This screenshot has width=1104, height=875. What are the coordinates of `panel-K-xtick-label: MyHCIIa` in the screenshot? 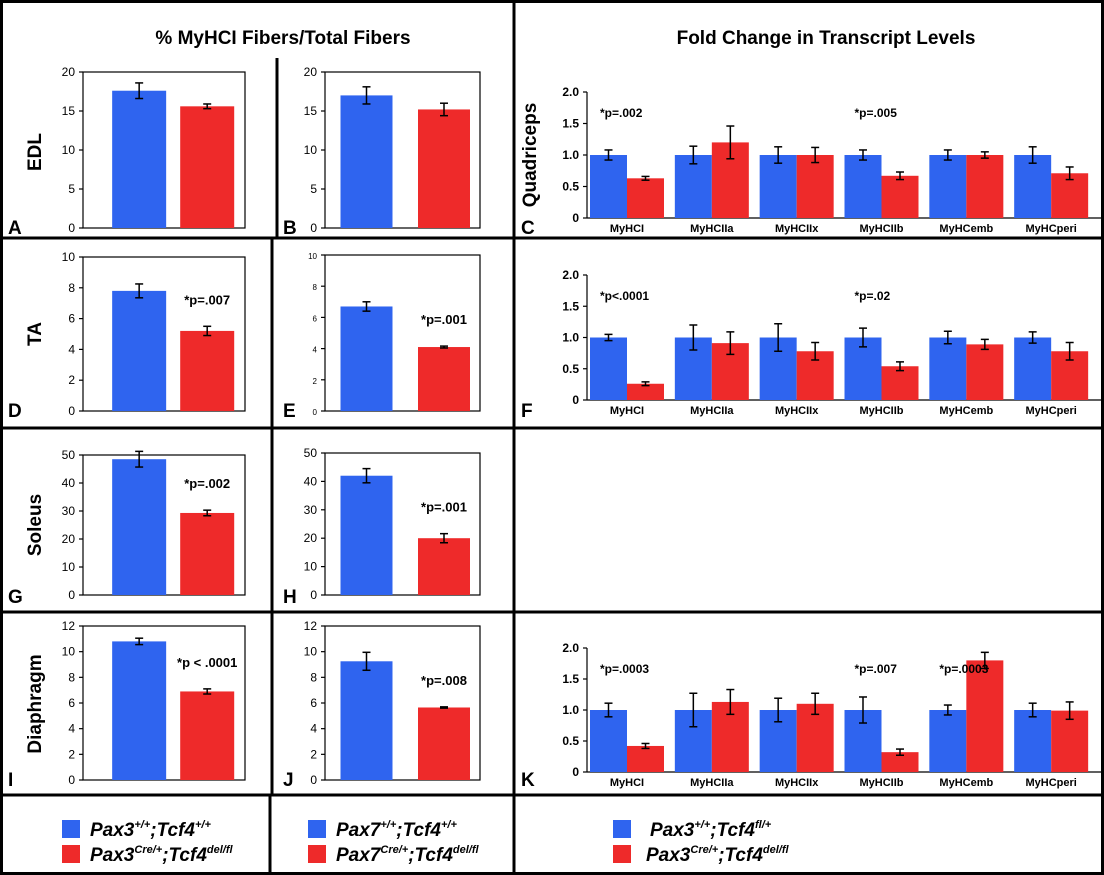 It's located at (712, 783).